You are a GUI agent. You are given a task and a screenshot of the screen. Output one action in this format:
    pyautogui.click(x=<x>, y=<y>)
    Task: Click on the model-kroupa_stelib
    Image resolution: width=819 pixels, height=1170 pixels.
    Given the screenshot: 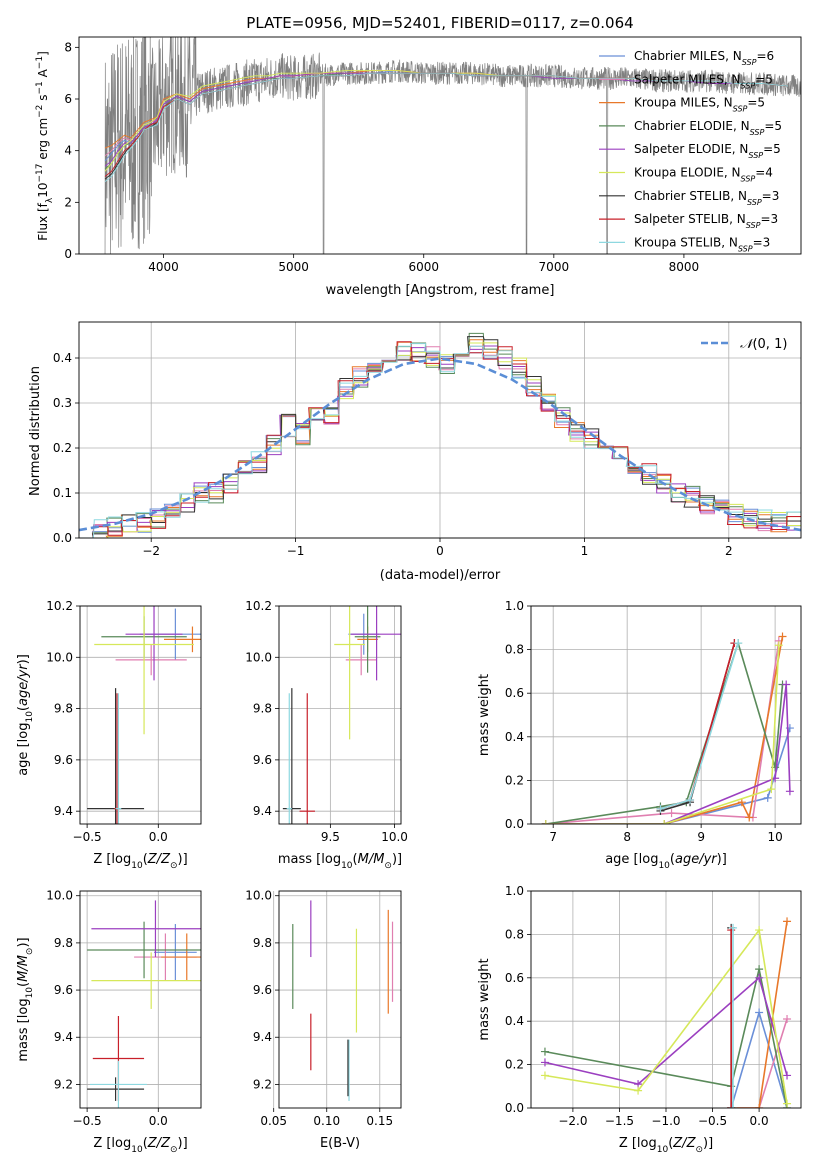 What is the action you would take?
    pyautogui.click(x=446, y=127)
    